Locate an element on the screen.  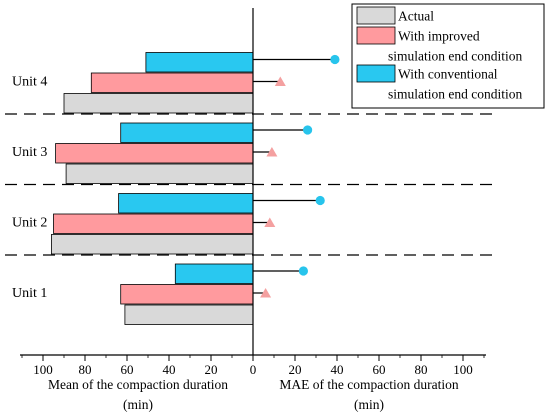
legend-label-2: With improved is located at coordinates (439, 36).